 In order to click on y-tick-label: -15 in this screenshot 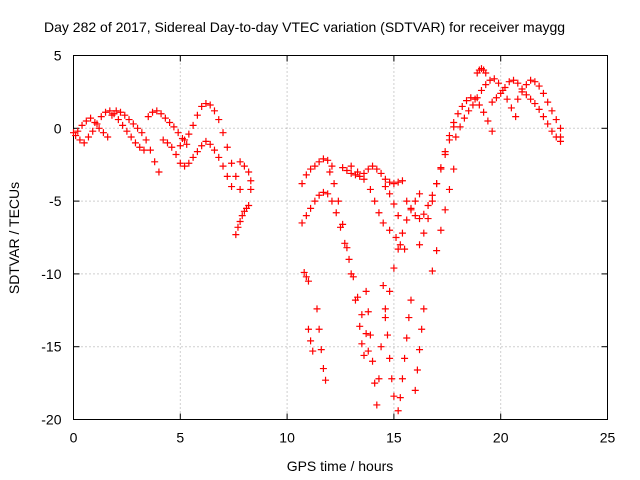, I will do `click(51, 347)`.